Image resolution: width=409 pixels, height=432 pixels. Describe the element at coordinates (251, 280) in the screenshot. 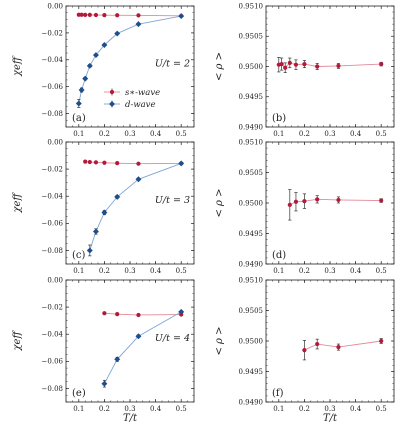

I see `y-tick-label: 0.9510` at that location.